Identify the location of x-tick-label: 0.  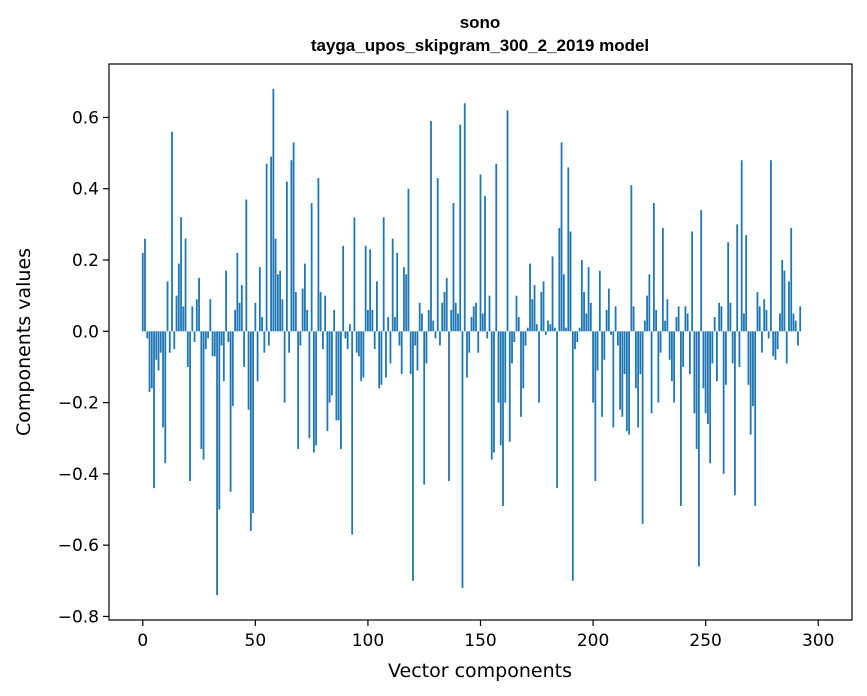
(142, 641).